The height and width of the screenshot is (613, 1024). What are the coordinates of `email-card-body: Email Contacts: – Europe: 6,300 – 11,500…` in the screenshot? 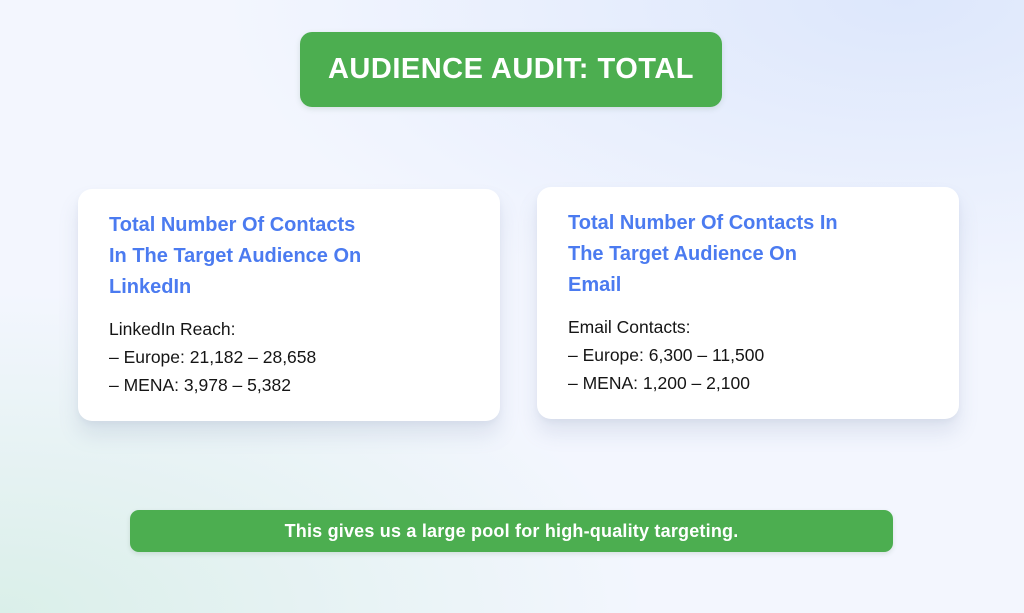 It's located at (748, 355).